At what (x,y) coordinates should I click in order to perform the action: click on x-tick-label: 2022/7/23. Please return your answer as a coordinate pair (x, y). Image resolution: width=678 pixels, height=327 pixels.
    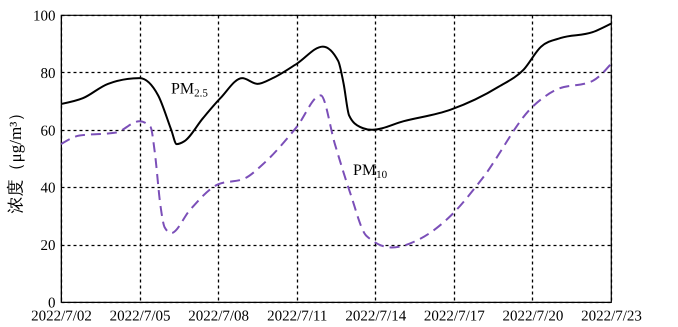
    Looking at the image, I should click on (611, 316).